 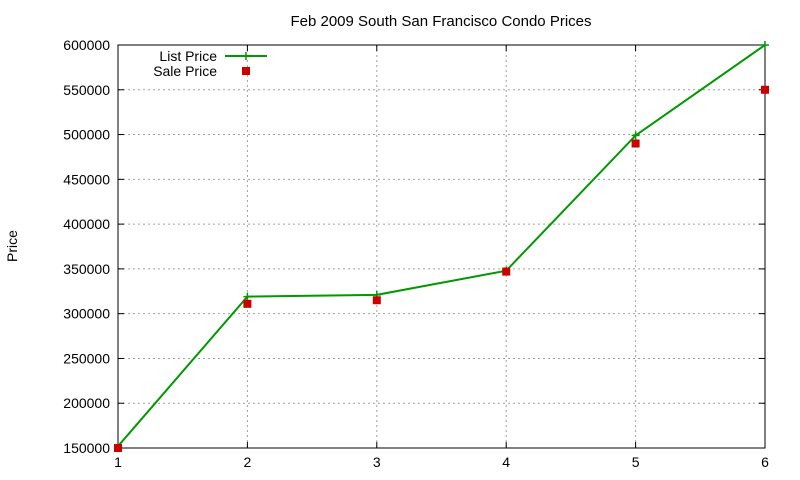 What do you see at coordinates (377, 462) in the screenshot?
I see `x-tick-label: 3` at bounding box center [377, 462].